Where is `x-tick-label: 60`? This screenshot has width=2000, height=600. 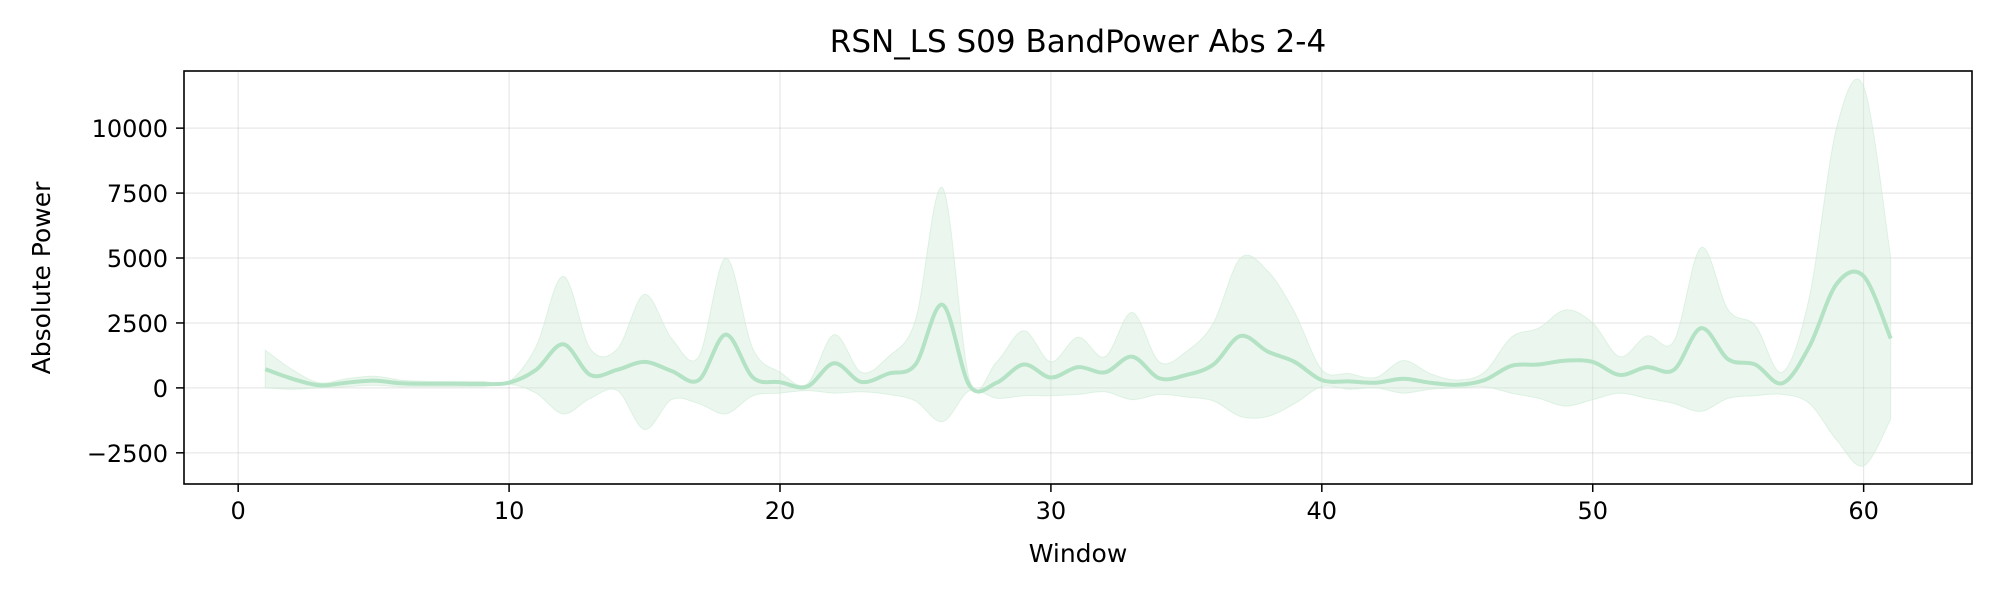
x-tick-label: 60 is located at coordinates (1863, 511).